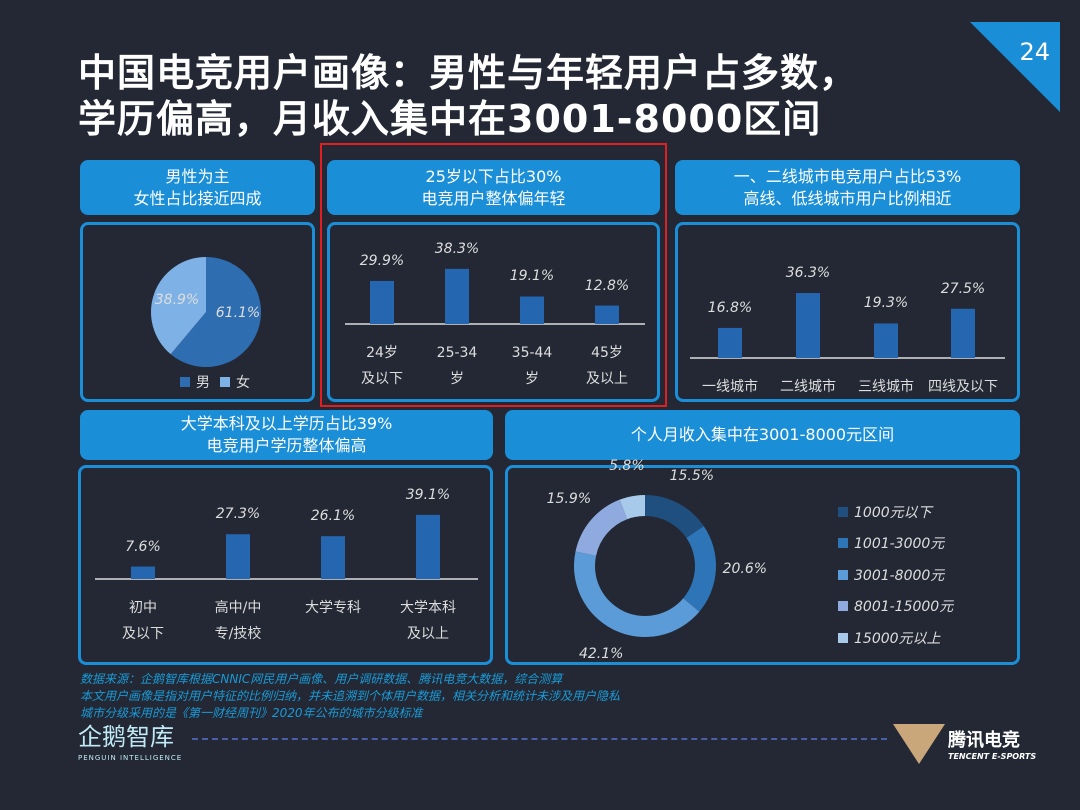 The image size is (1080, 810). Describe the element at coordinates (126, 737) in the screenshot. I see `logo-text: 企鹅智库` at that location.